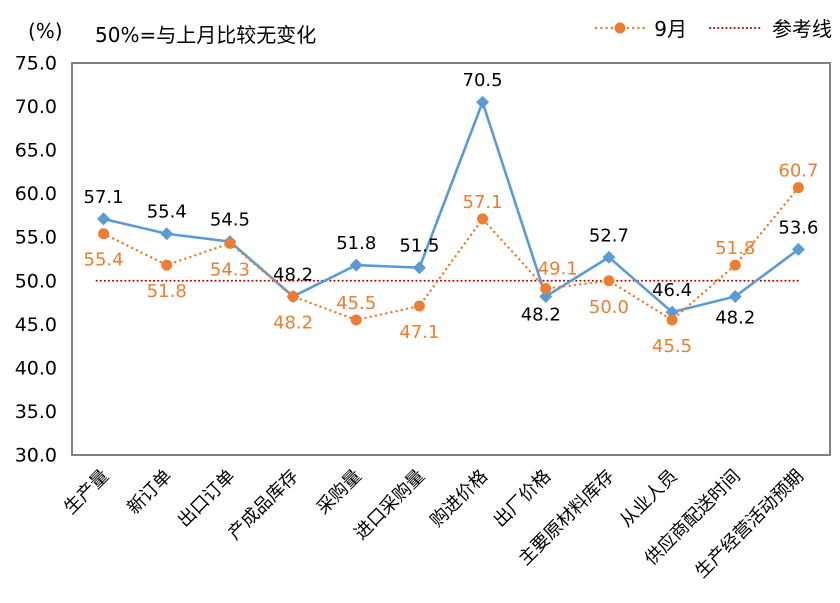 This screenshot has width=840, height=603. What do you see at coordinates (230, 220) in the screenshot?
I see `data-label: 54.5` at bounding box center [230, 220].